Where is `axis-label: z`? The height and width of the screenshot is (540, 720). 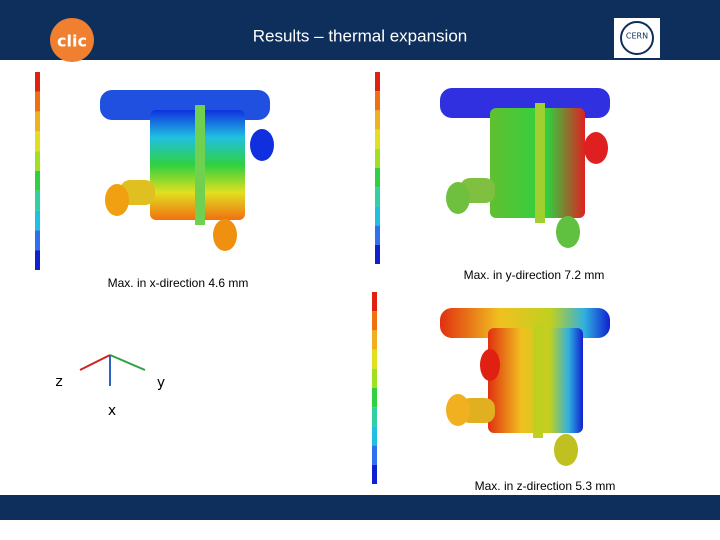
axis-label: z is located at coordinates (58, 382).